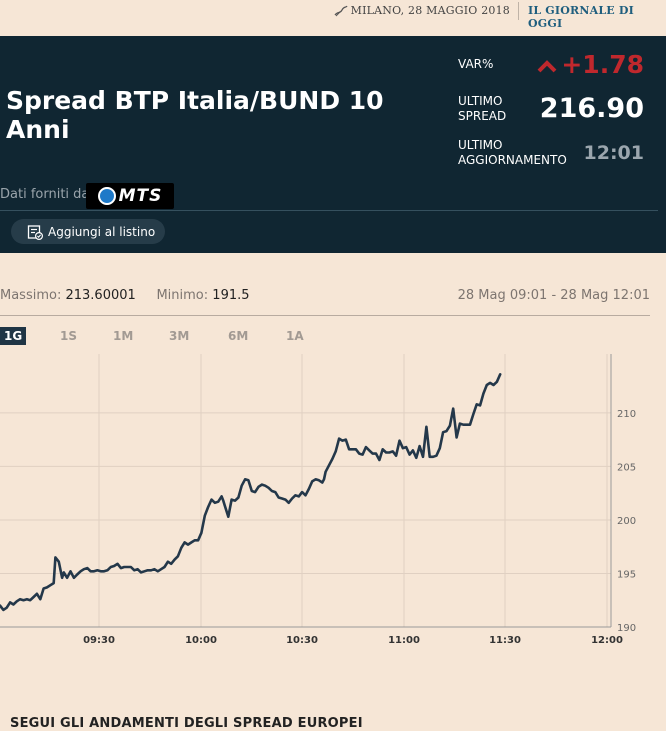 The height and width of the screenshot is (731, 666). I want to click on pen-icon, so click(341, 10).